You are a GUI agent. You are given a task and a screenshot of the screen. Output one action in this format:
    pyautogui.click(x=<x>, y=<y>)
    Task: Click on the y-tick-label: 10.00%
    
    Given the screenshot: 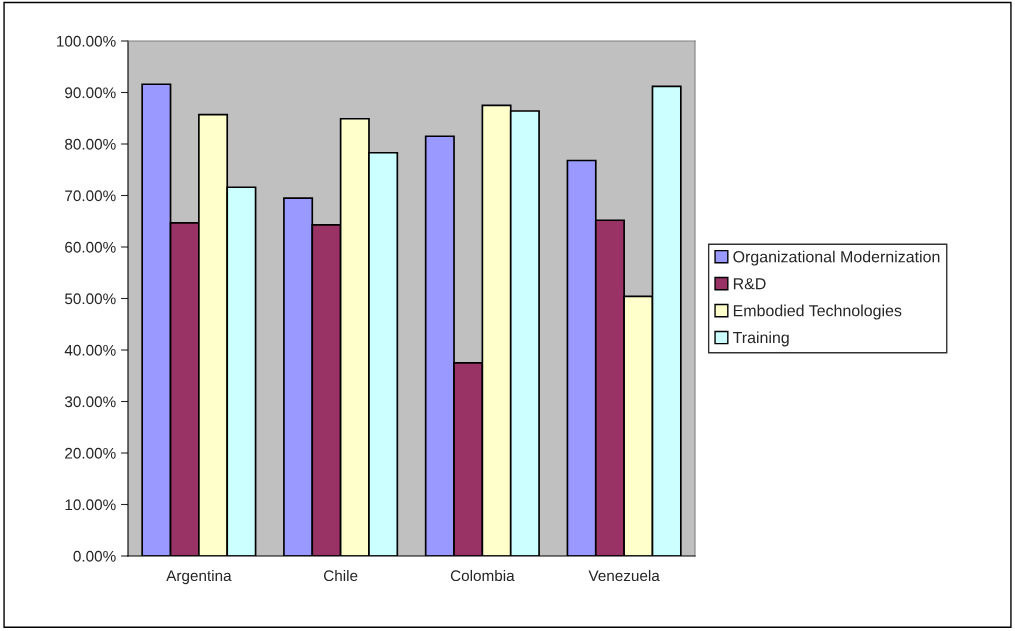 What is the action you would take?
    pyautogui.click(x=90, y=505)
    